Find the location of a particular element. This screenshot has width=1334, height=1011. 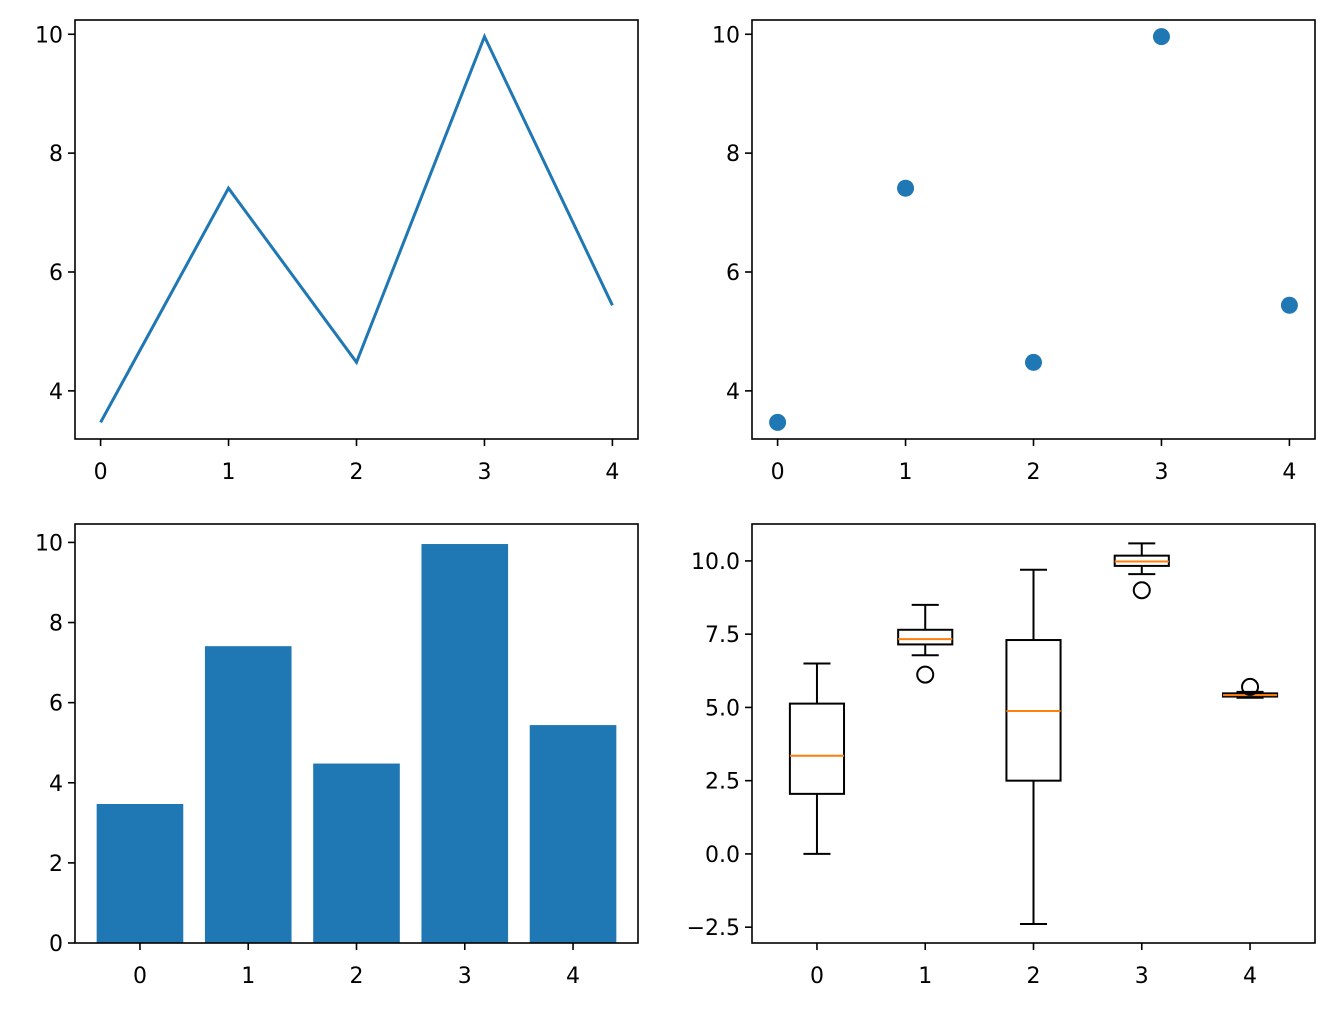

y-tick-label: 10.0 is located at coordinates (715, 562).